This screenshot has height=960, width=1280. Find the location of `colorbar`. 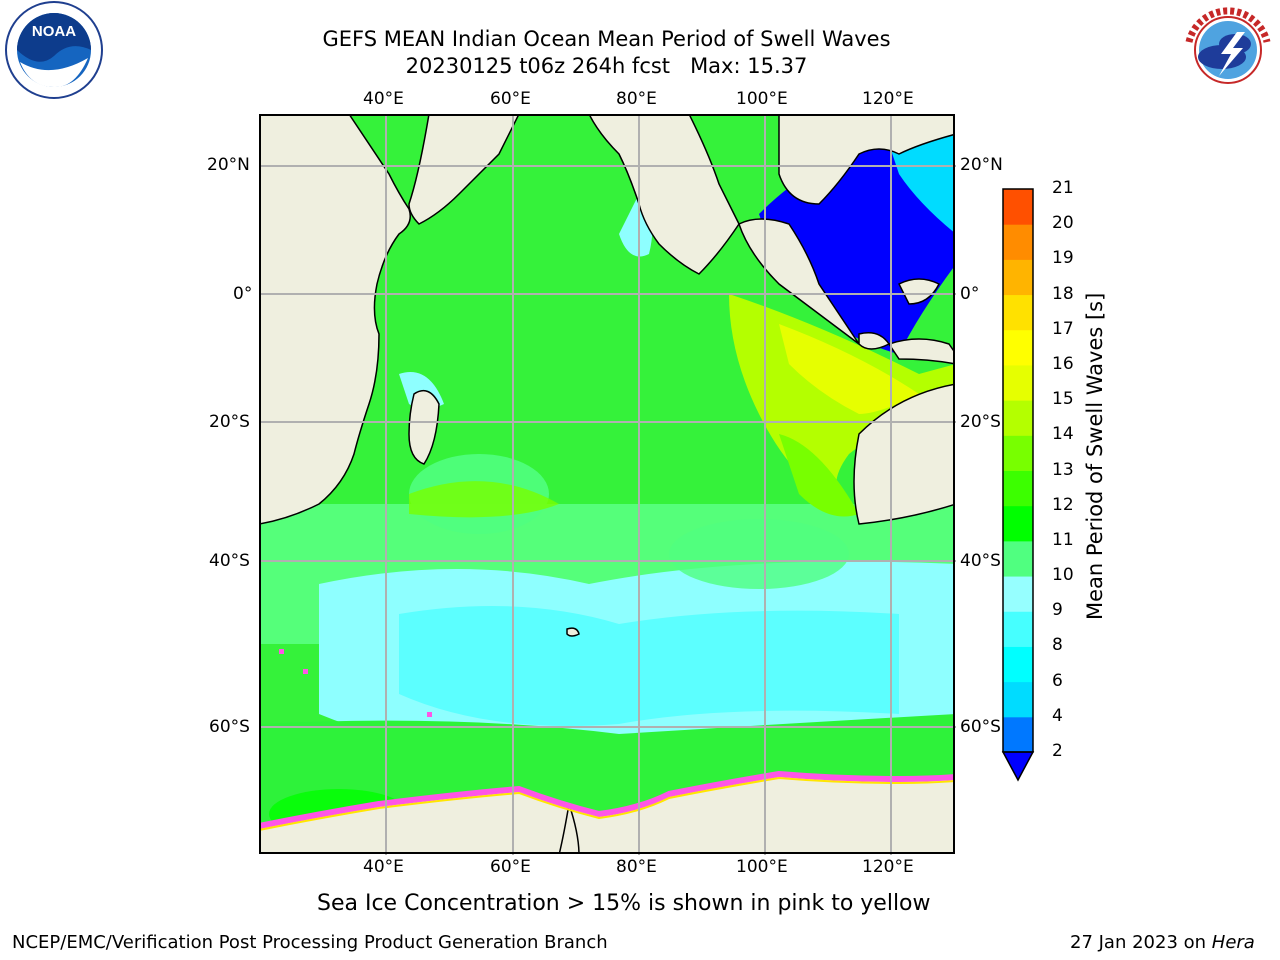

colorbar is located at coordinates (1018, 485).